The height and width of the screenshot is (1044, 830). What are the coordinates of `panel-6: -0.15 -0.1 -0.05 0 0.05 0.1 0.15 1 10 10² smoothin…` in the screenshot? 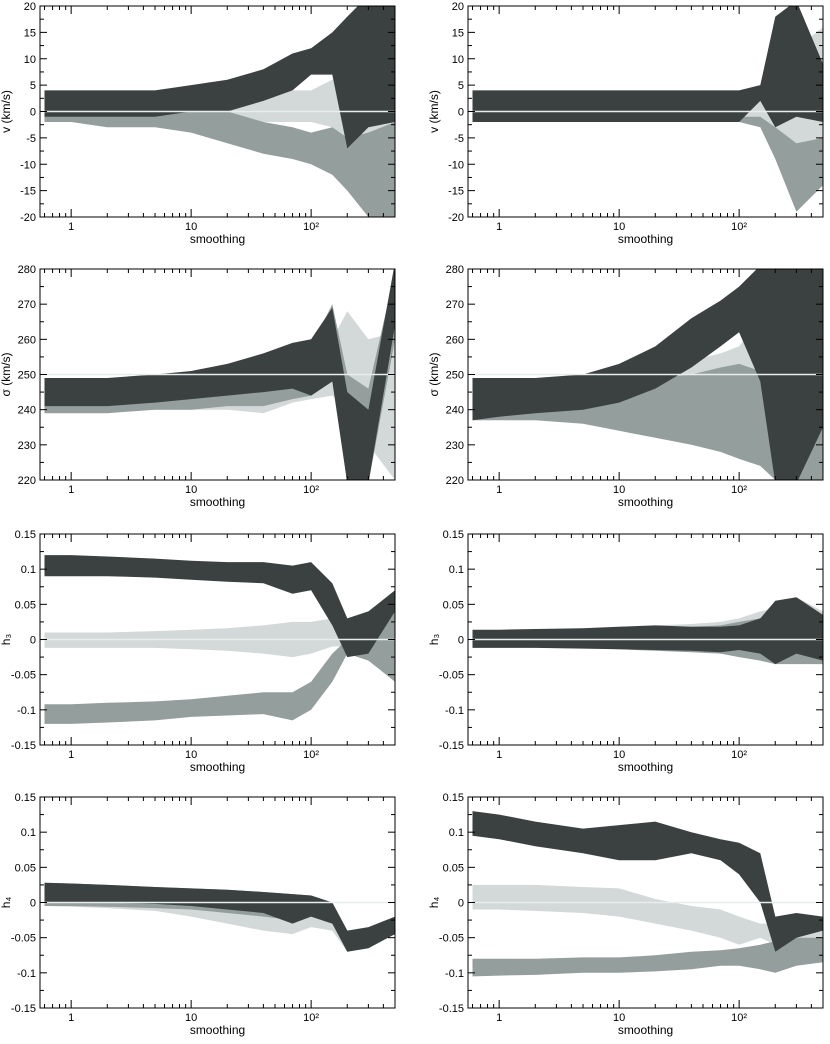 It's located at (625, 651).